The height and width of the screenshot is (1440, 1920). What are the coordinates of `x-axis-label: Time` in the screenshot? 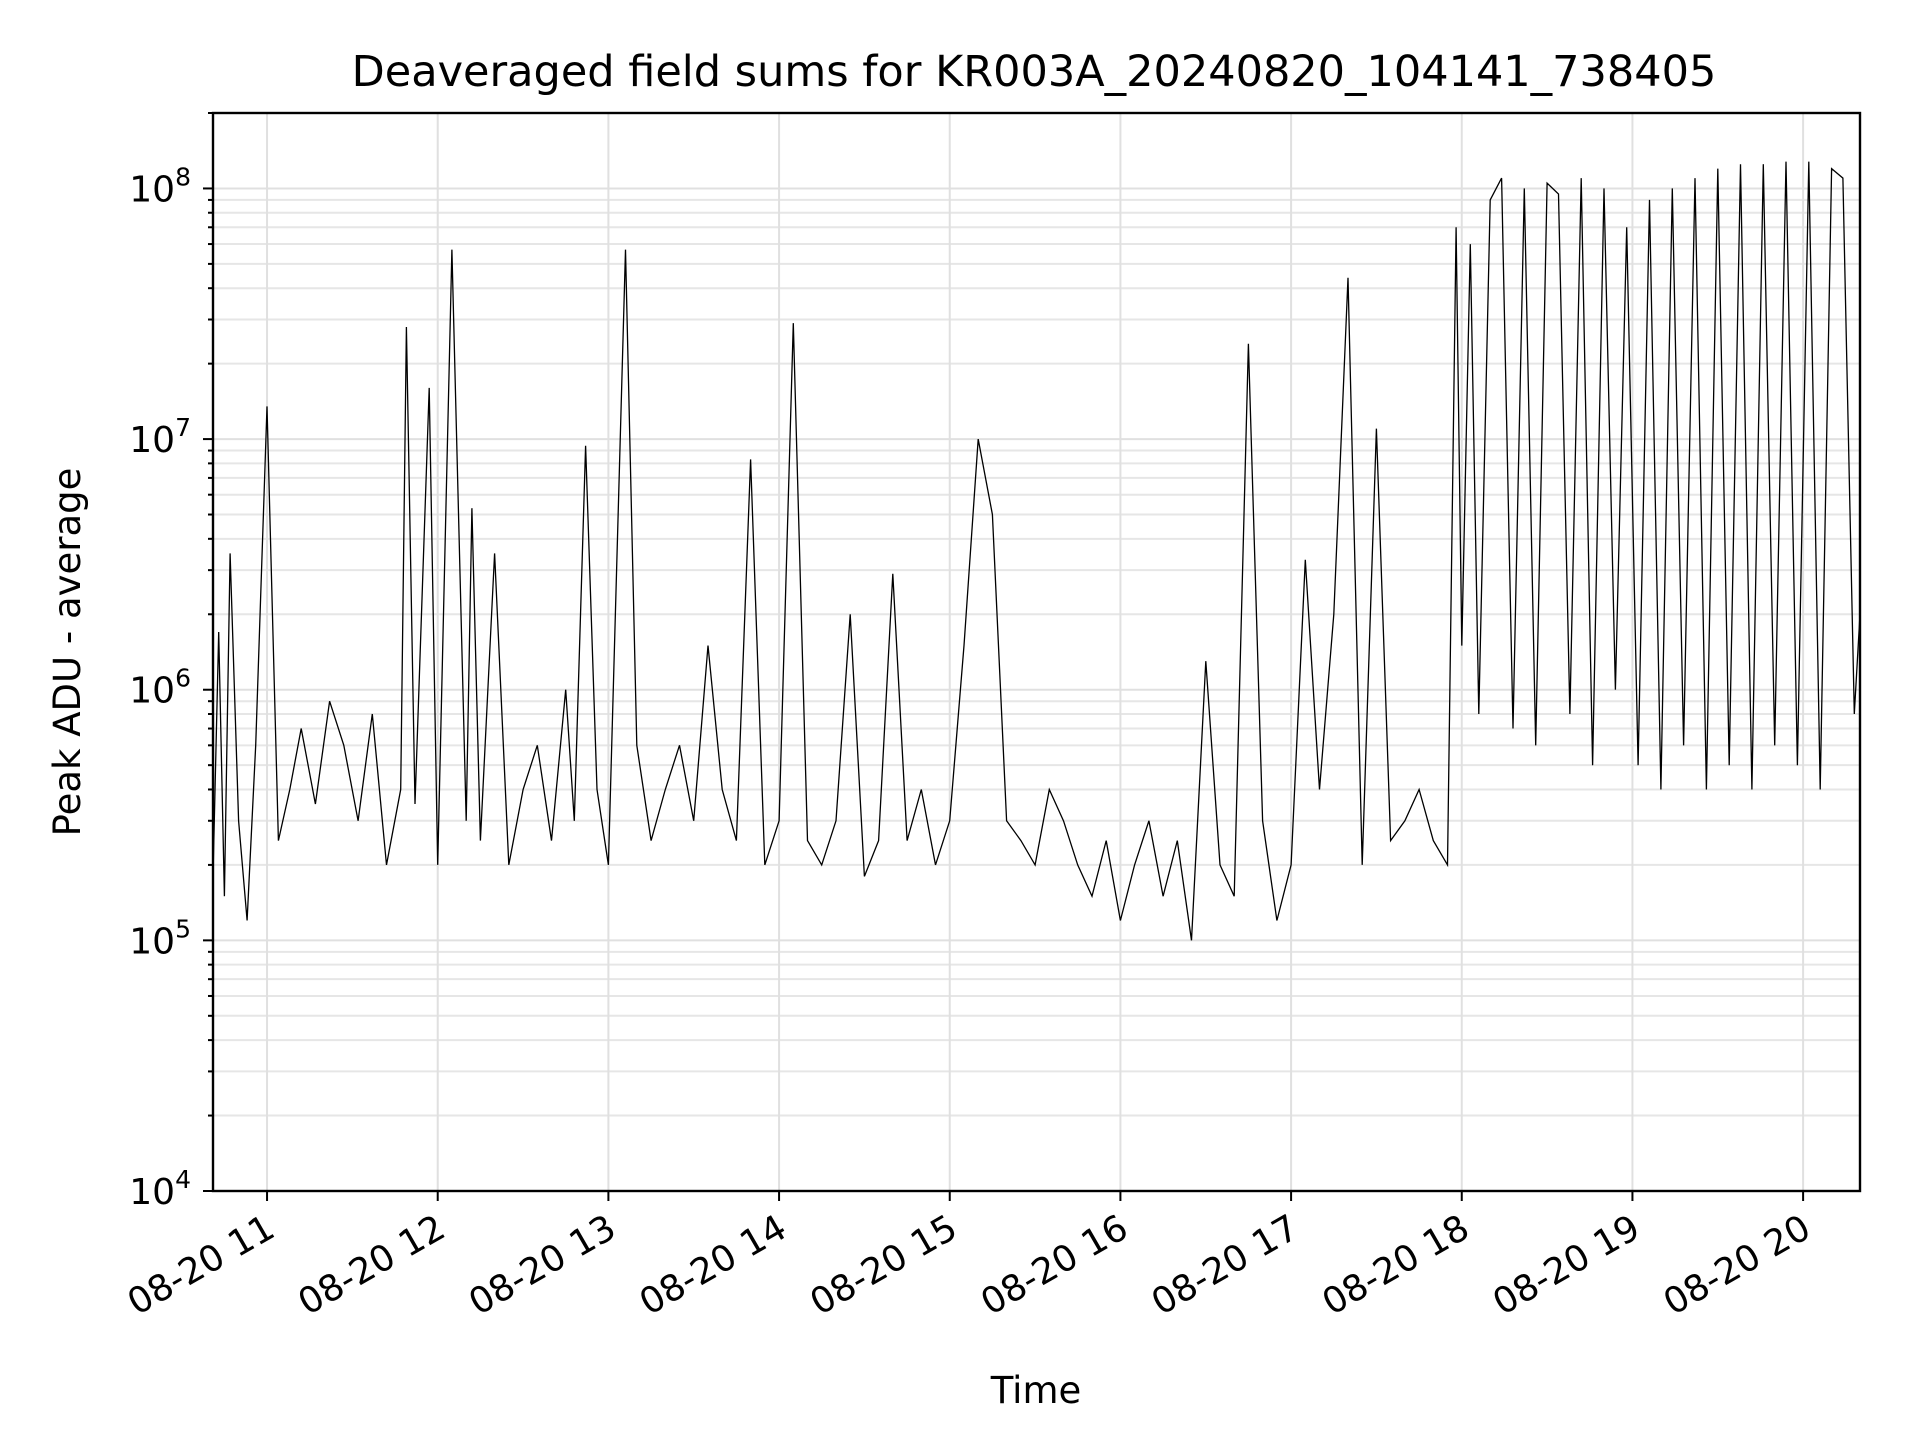 It's located at (1036, 1390).